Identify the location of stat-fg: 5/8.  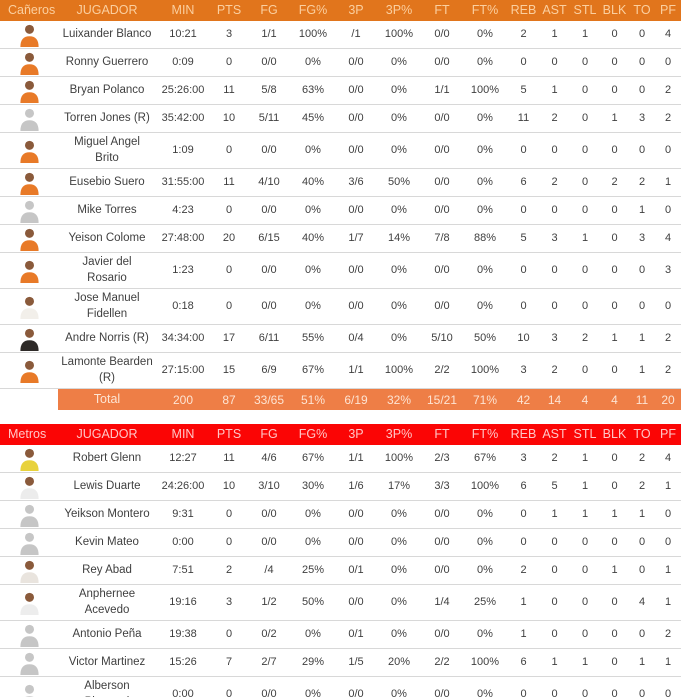
(269, 90).